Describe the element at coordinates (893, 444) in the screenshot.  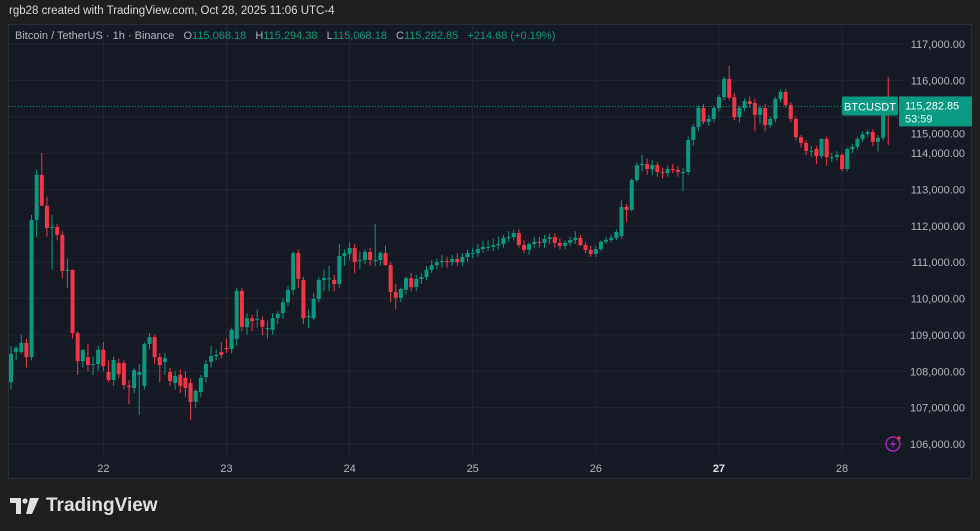
I see `lightning-alert-icon` at that location.